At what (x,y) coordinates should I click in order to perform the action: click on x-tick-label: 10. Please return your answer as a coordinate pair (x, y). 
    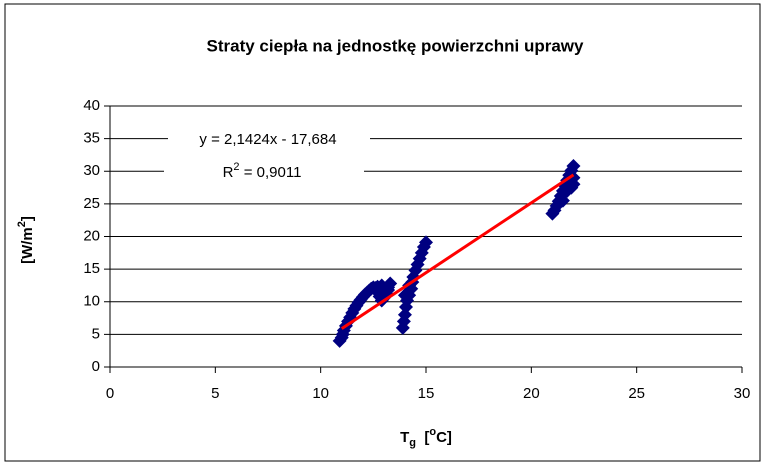
    Looking at the image, I should click on (320, 393).